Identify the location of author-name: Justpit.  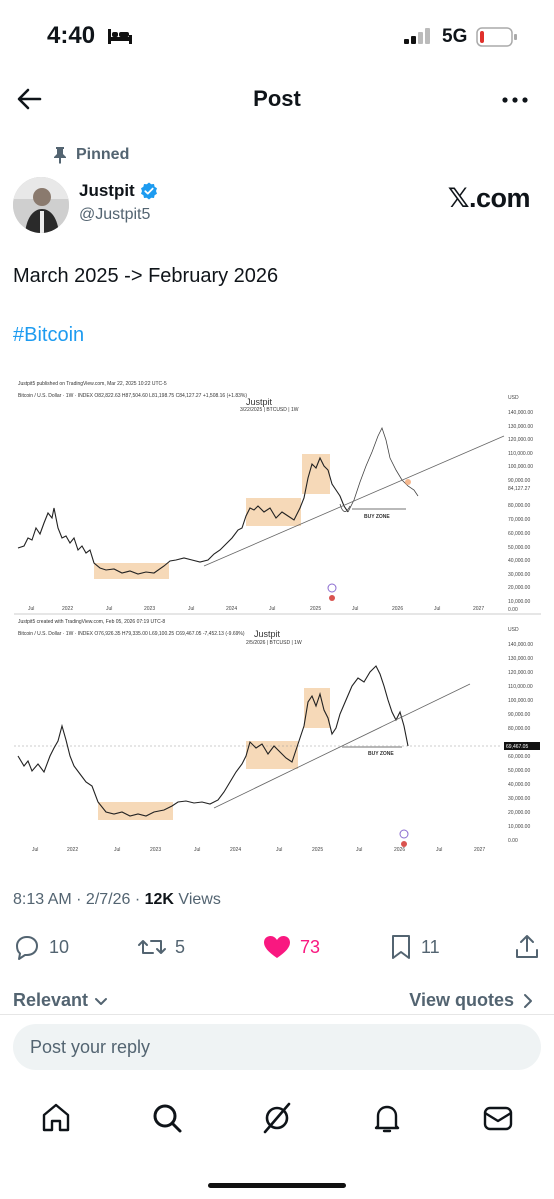
(118, 191).